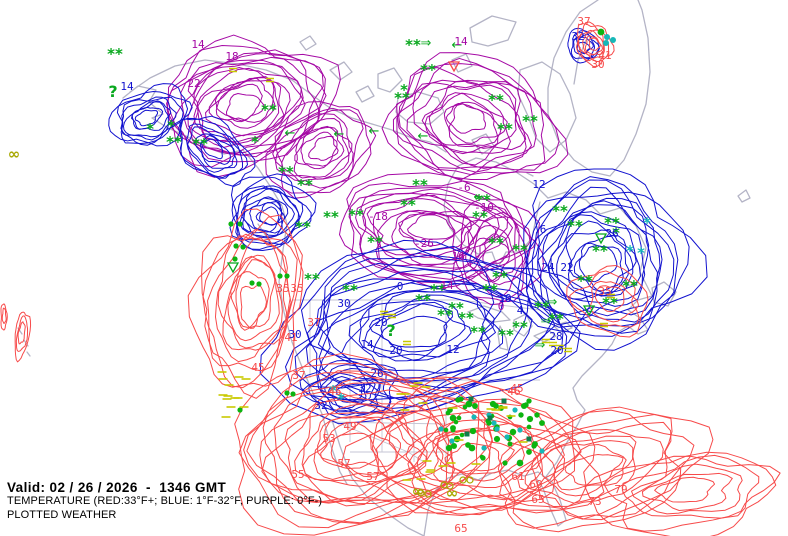 This screenshot has width=788, height=536. What do you see at coordinates (543, 229) in the screenshot?
I see `contour-value-label: 6` at bounding box center [543, 229].